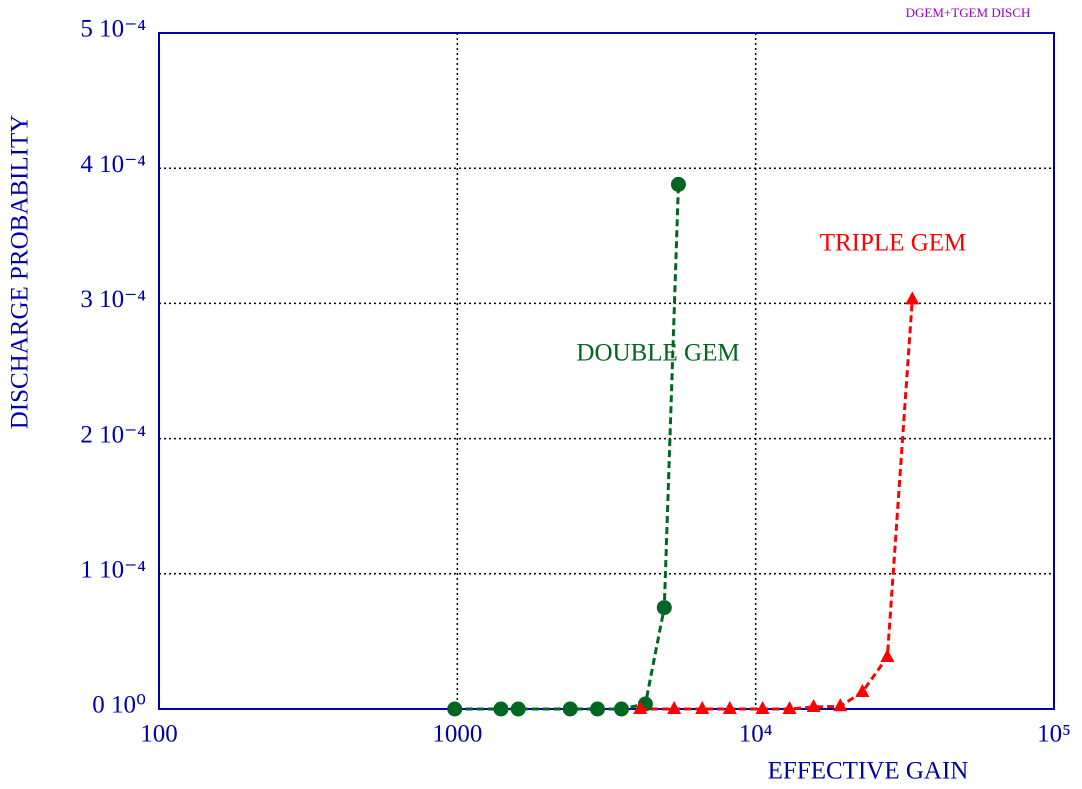 The image size is (1082, 789). Describe the element at coordinates (113, 299) in the screenshot. I see `y-tick-label: 3 10⁻⁴` at that location.